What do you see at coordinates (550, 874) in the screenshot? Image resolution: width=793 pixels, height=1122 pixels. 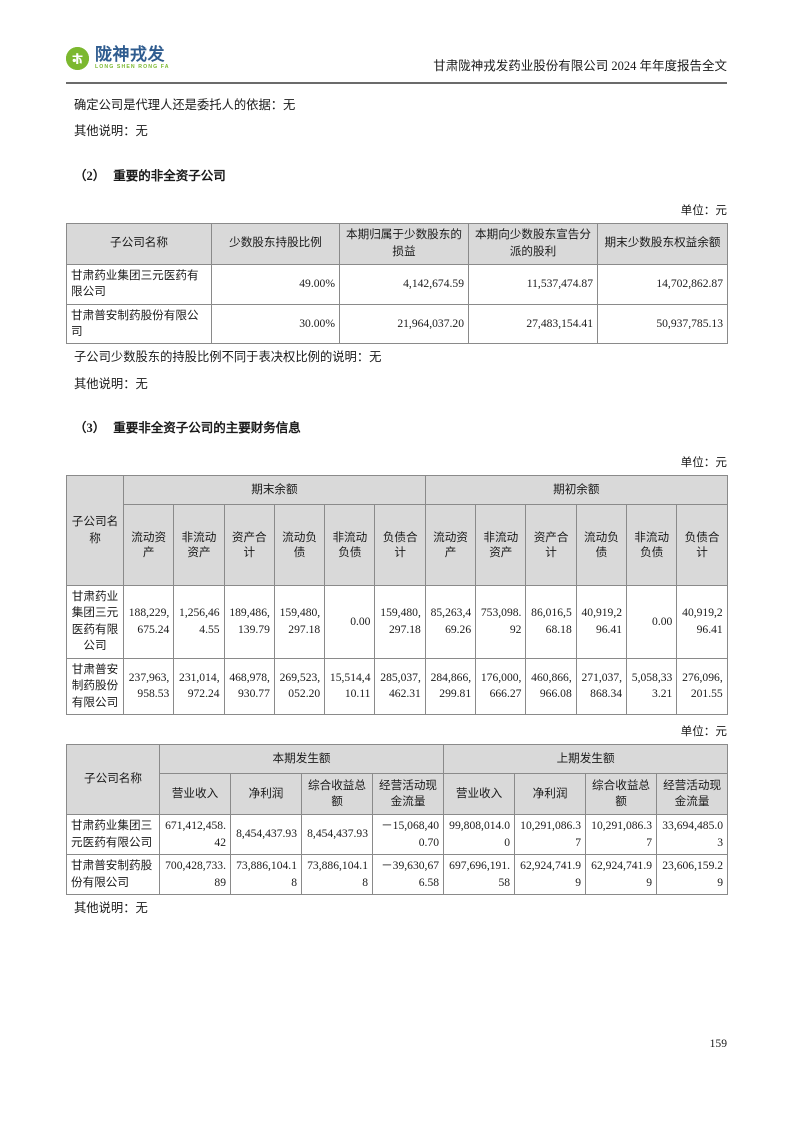 I see `cell-previous-net-profit: 62,924,741.99` at bounding box center [550, 874].